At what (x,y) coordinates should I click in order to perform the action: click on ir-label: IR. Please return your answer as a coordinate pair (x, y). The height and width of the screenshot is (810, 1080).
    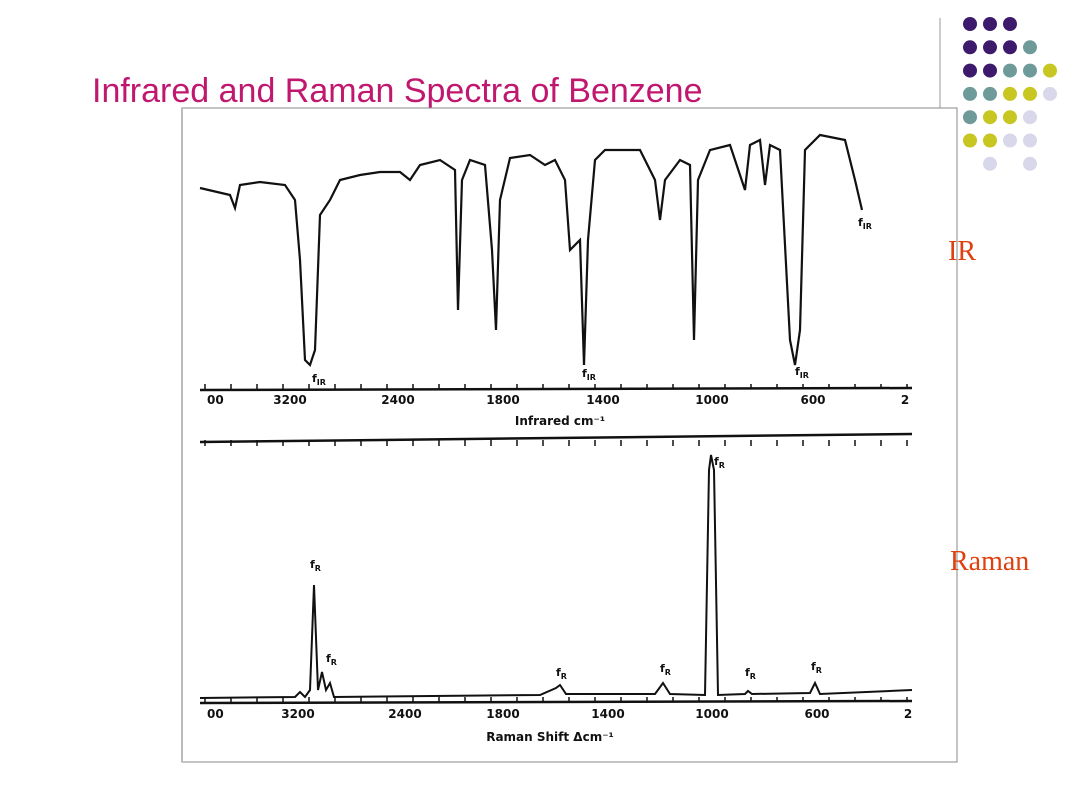
    Looking at the image, I should click on (962, 251).